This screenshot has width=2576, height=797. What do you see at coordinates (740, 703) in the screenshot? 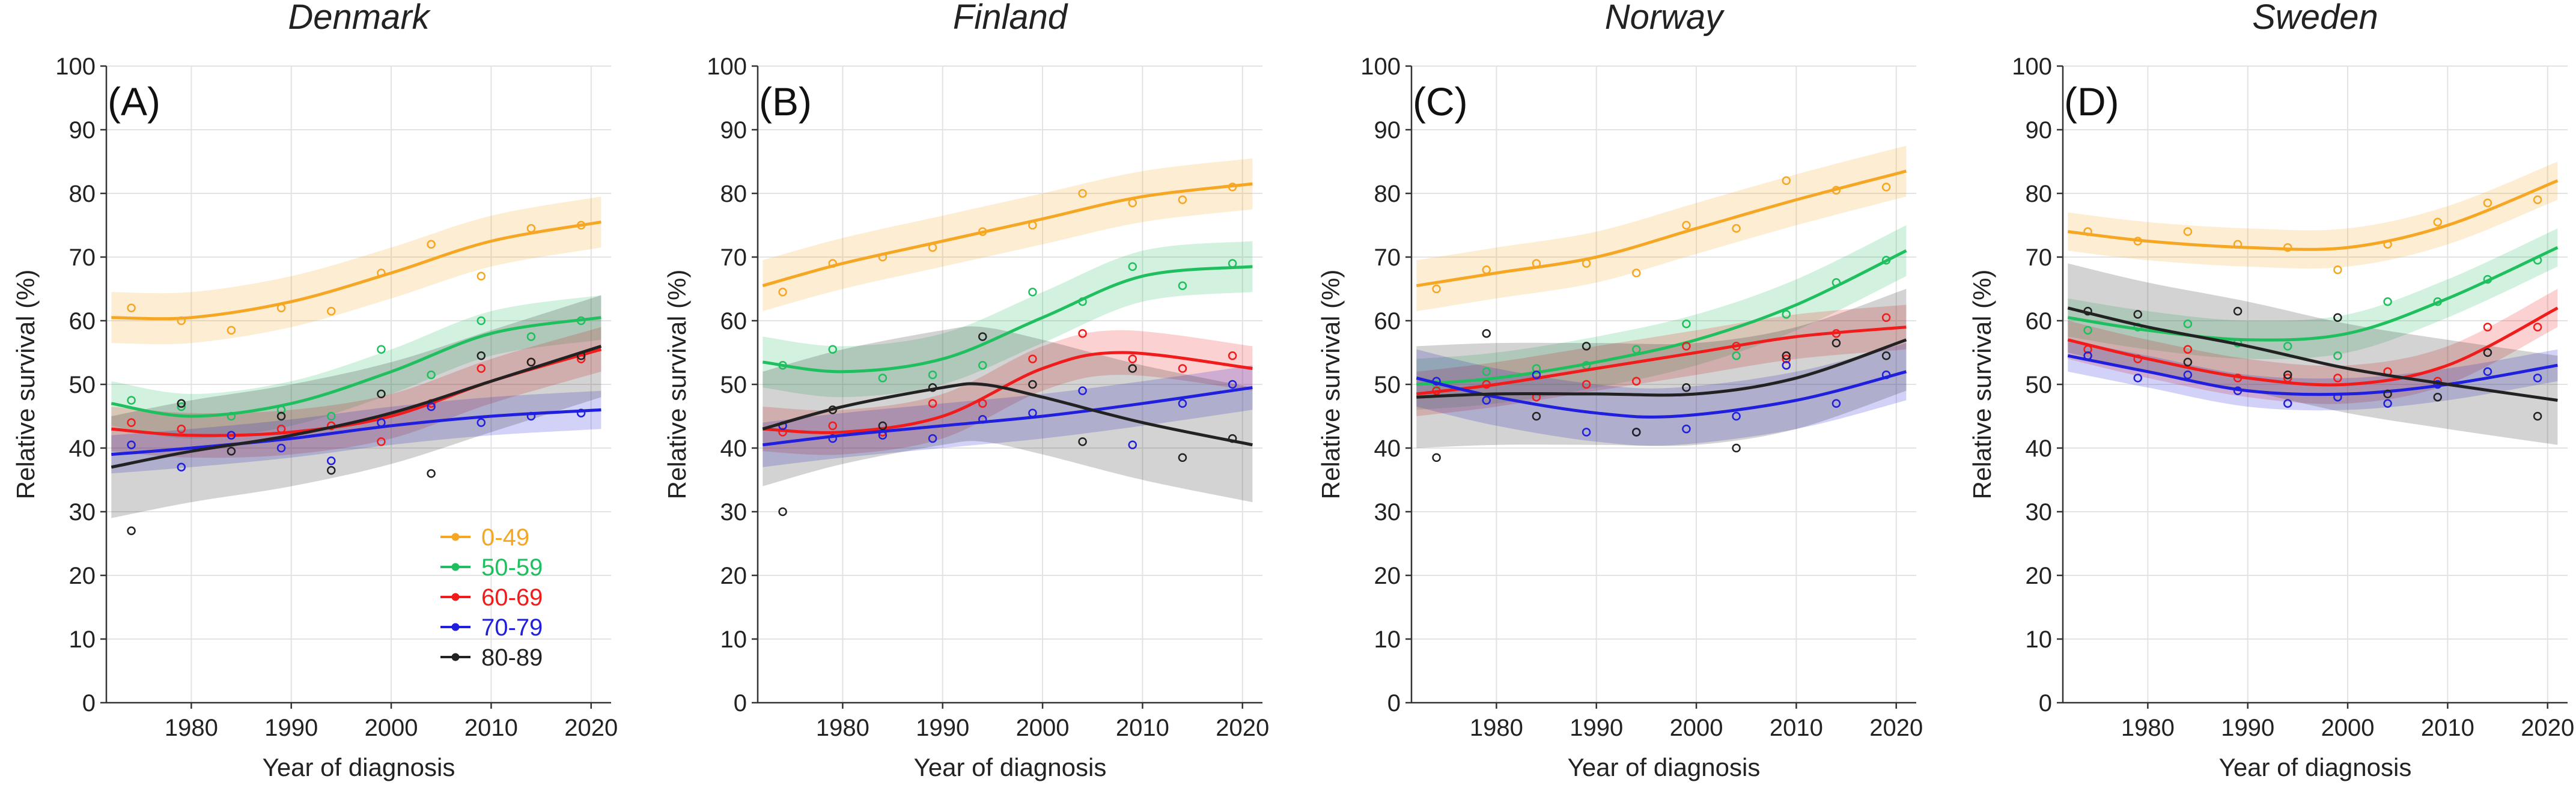
I see `y-tick-label-0: 0` at bounding box center [740, 703].